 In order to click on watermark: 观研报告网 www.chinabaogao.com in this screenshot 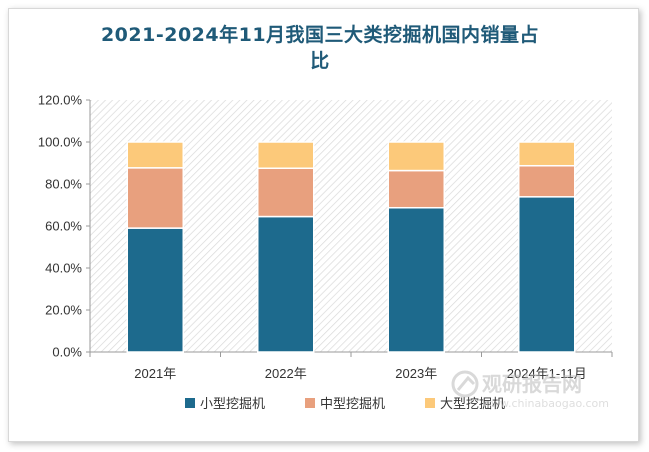, I will do `click(530, 390)`.